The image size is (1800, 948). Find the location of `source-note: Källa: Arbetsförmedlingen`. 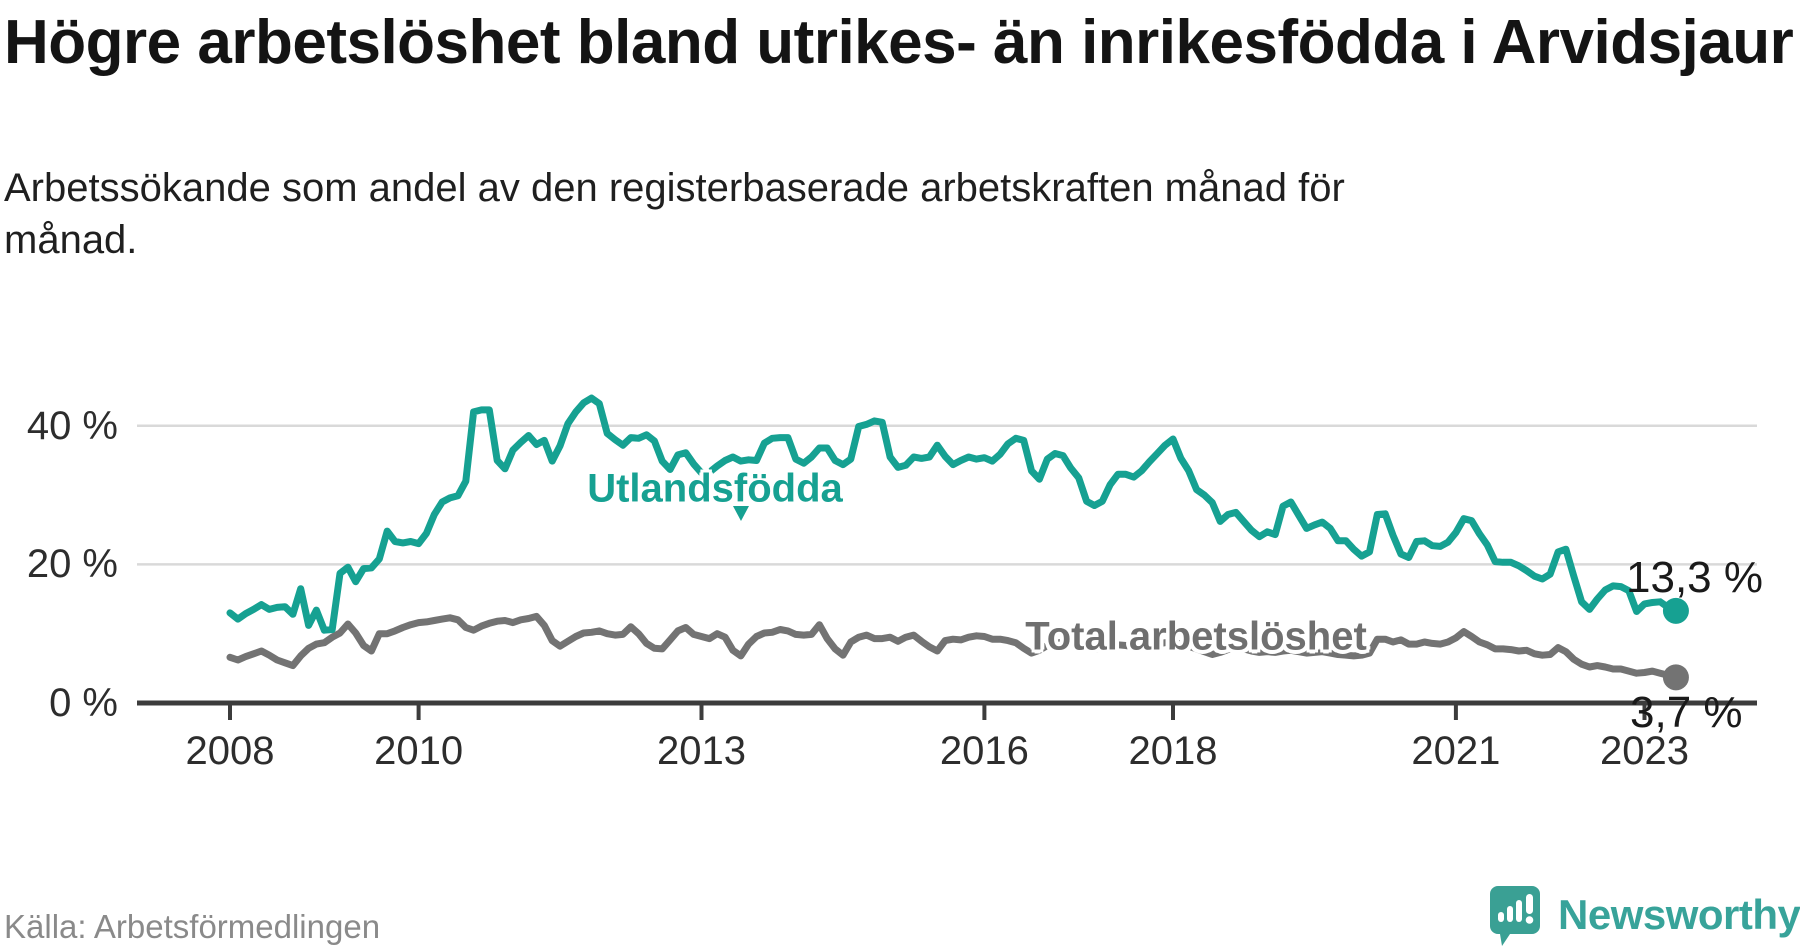

source-note: Källa: Arbetsförmedlingen is located at coordinates (192, 926).